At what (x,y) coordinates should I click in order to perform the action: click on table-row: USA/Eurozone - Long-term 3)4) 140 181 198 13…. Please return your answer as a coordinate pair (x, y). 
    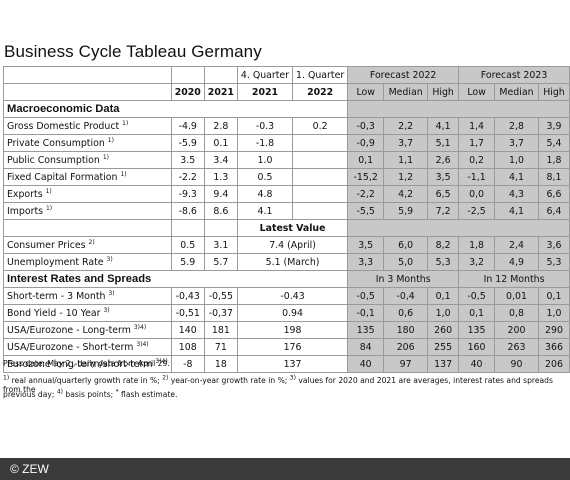
    Looking at the image, I should click on (286, 330).